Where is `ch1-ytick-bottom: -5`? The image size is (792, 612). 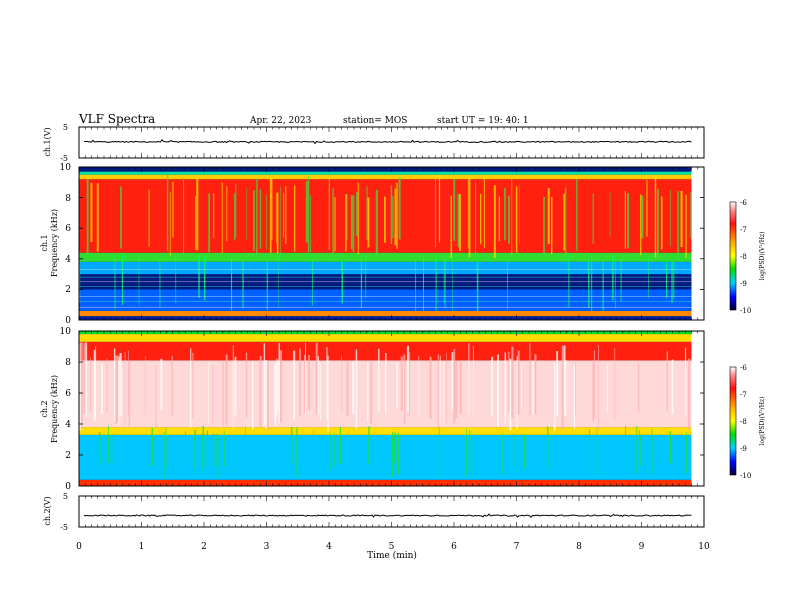
ch1-ytick-bottom: -5 is located at coordinates (64, 158).